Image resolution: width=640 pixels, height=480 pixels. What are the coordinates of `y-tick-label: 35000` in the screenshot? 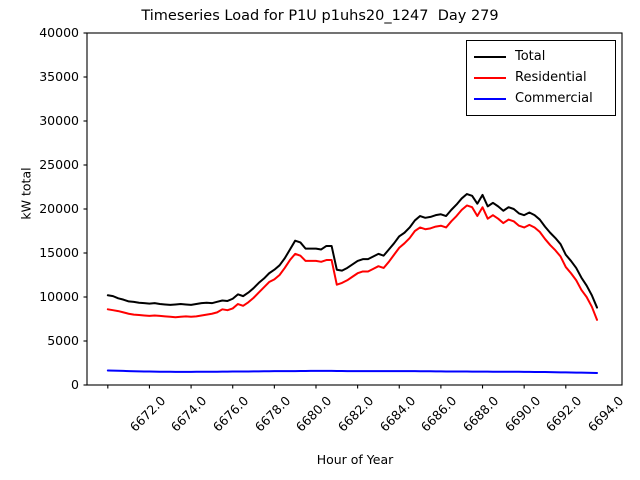 It's located at (59, 76).